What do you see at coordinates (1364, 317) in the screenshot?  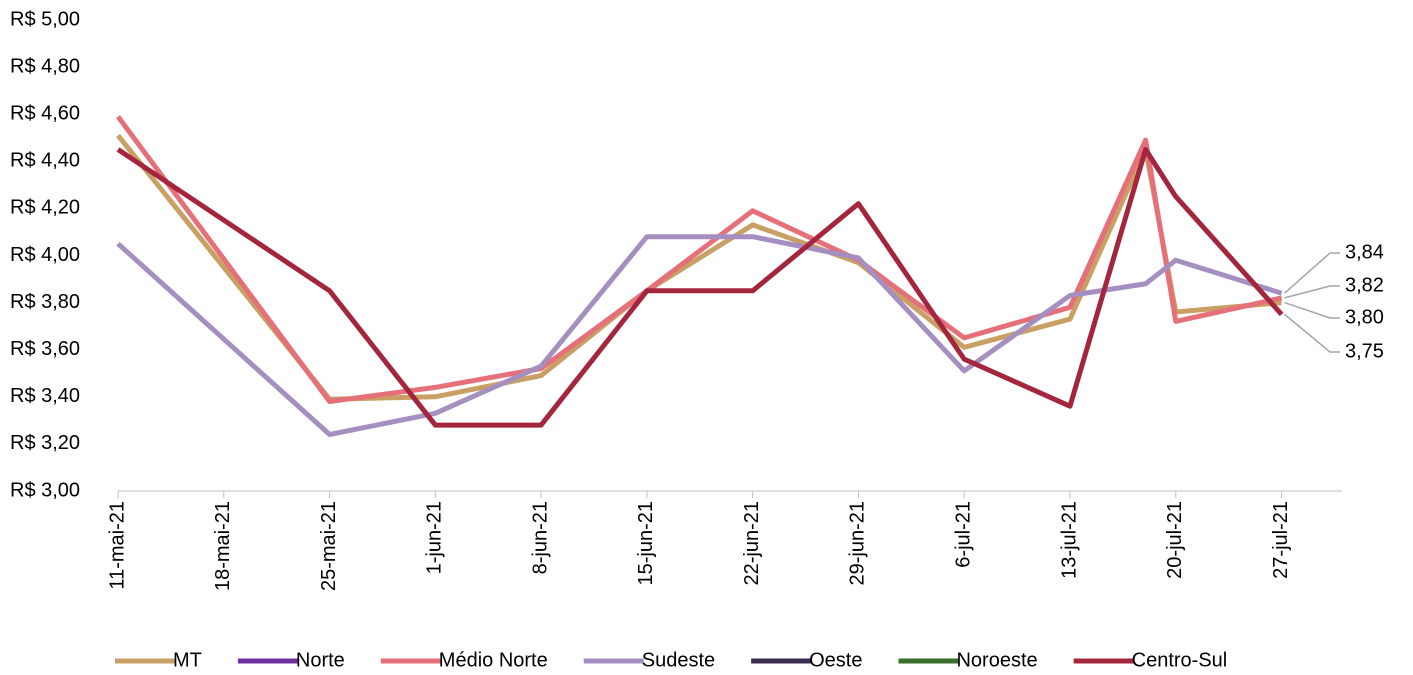 I see `value-label: 3,80` at bounding box center [1364, 317].